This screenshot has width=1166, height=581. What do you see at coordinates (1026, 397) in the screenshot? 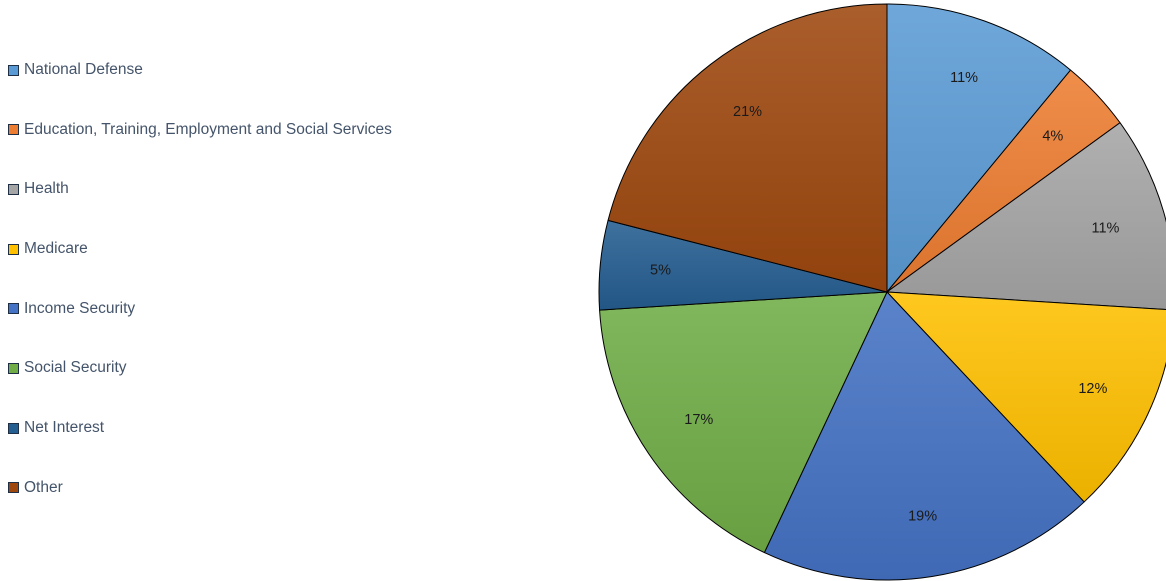
I see `pie-slice-medicare` at bounding box center [1026, 397].